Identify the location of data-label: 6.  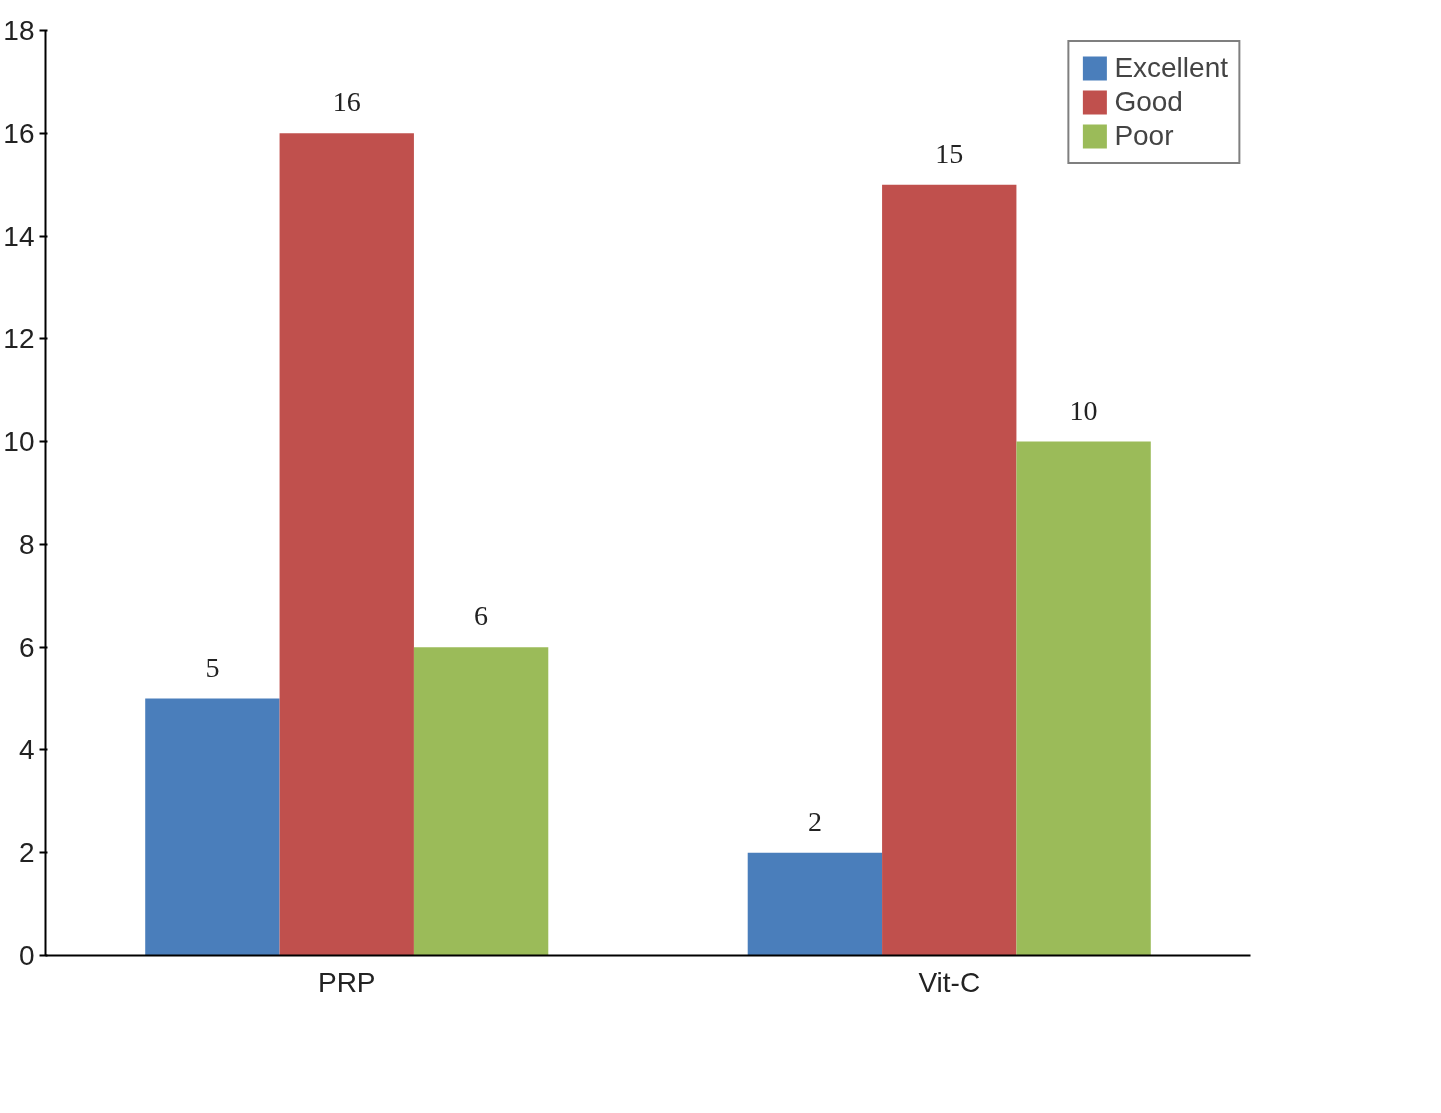
(481, 616).